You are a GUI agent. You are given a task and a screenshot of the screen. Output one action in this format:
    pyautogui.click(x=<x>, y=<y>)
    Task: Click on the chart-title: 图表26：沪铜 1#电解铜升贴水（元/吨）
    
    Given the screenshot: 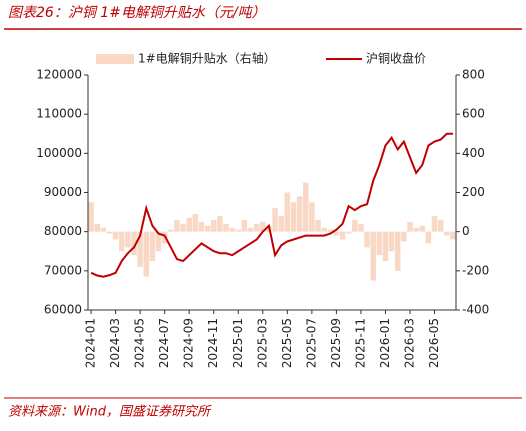 What is the action you would take?
    pyautogui.click(x=137, y=13)
    